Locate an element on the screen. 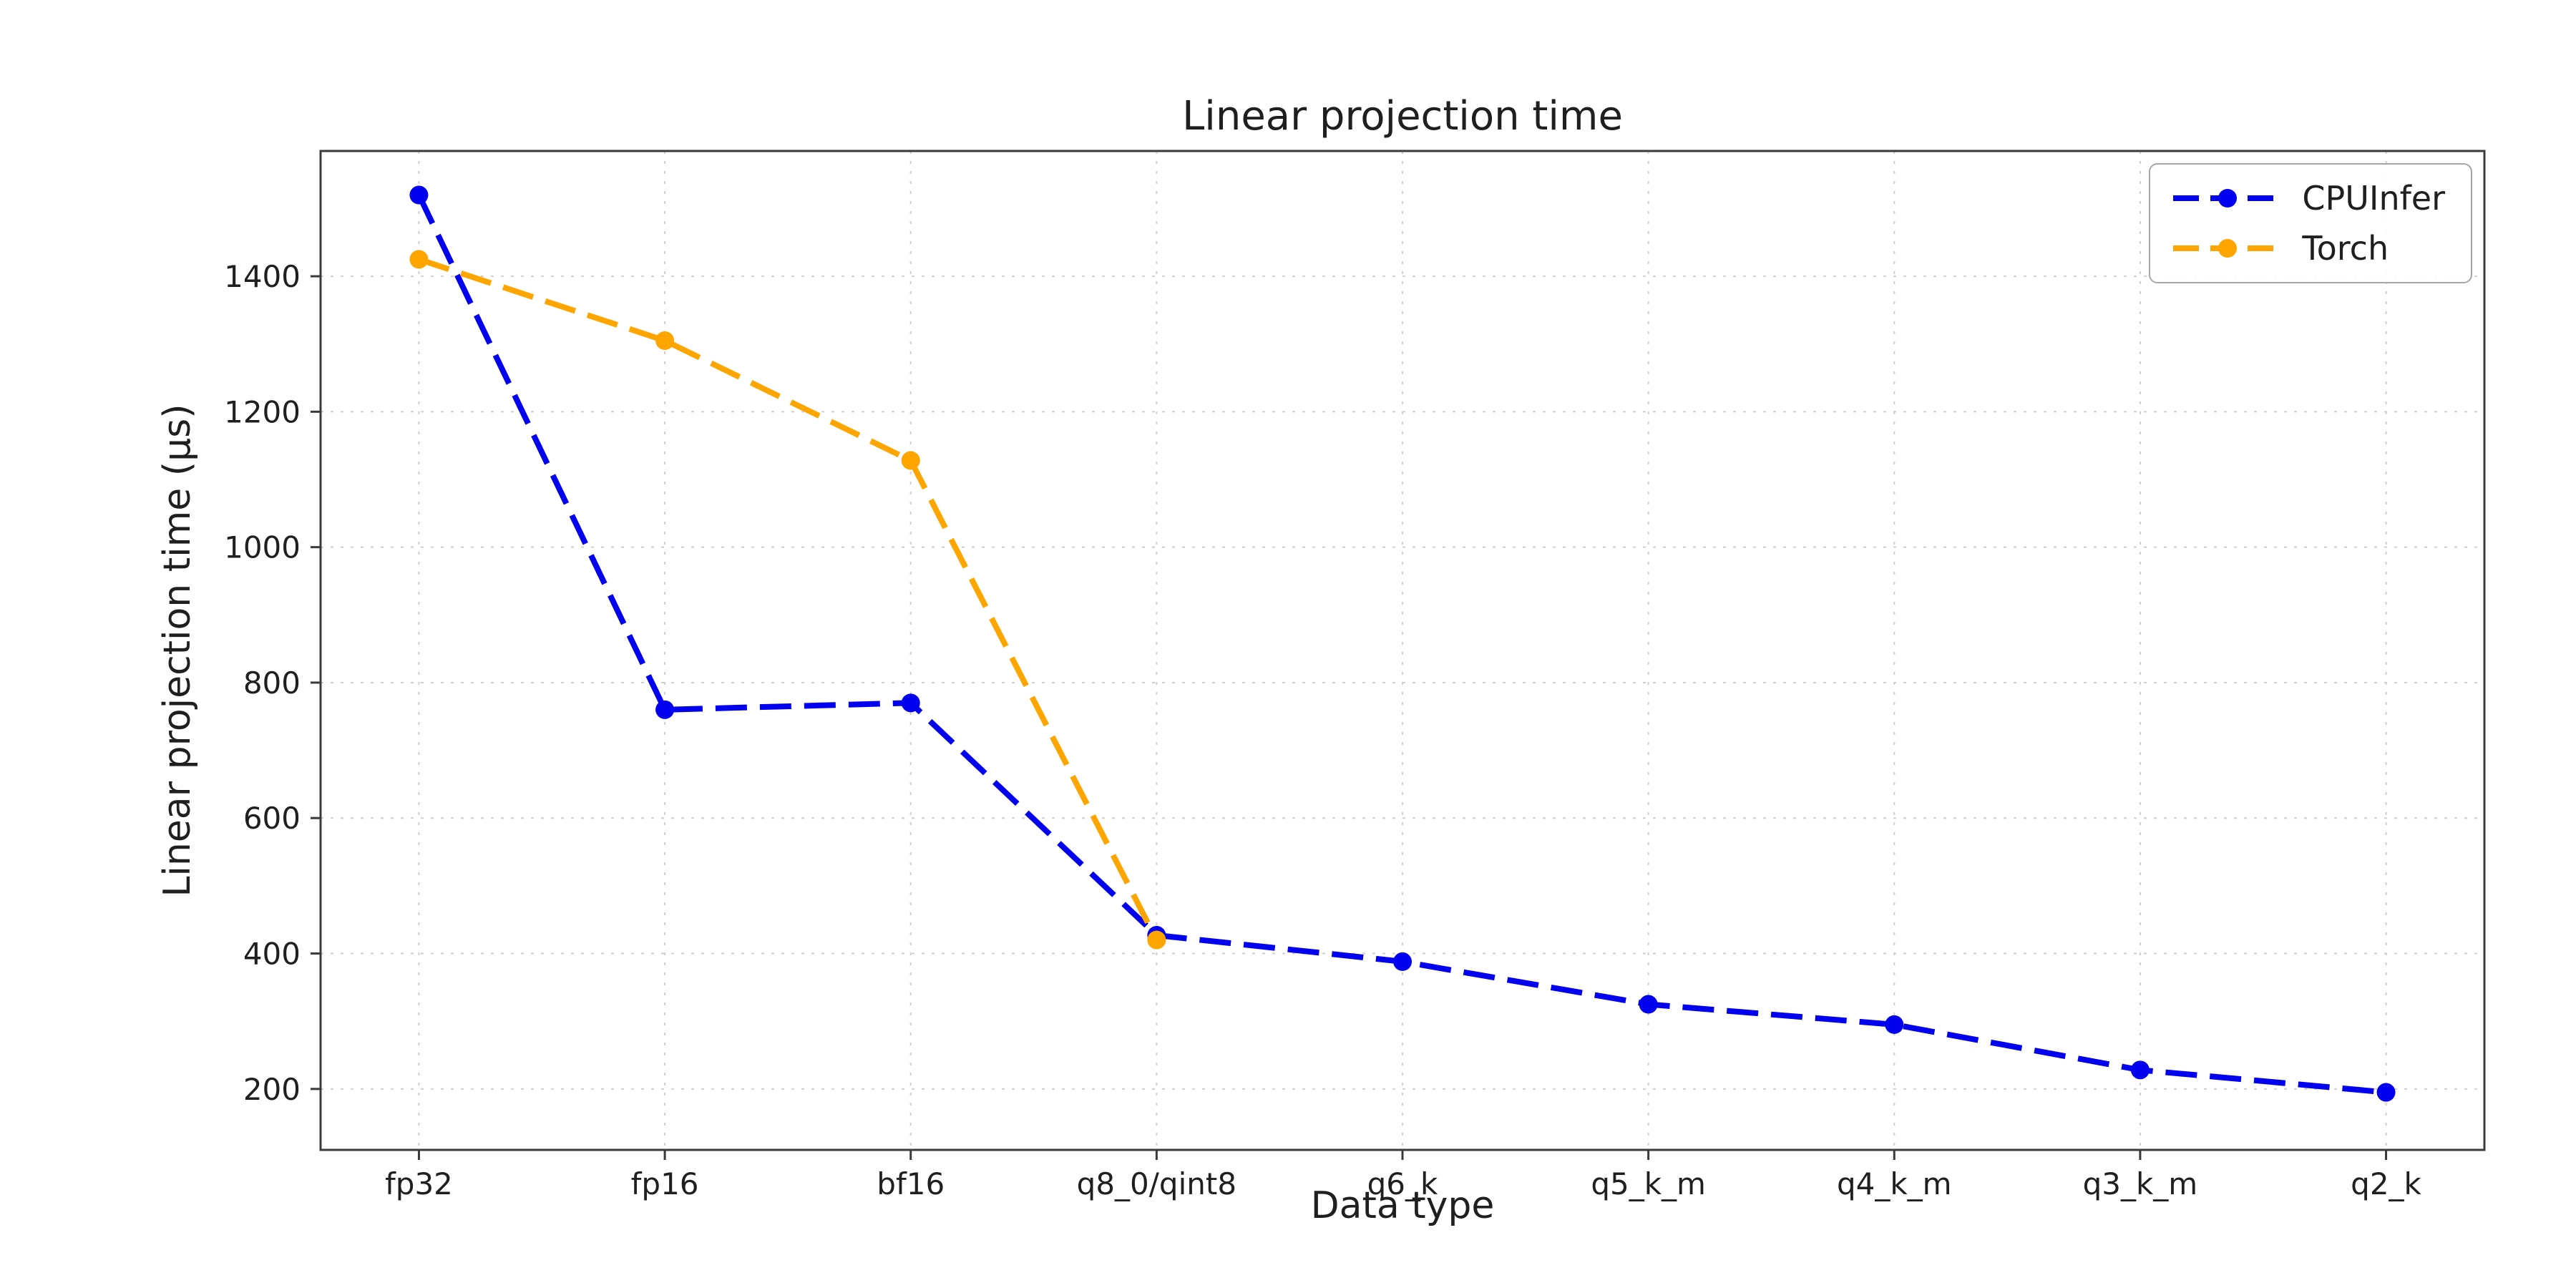 The image size is (2576, 1288). y-tick-label: 1200 is located at coordinates (262, 411).